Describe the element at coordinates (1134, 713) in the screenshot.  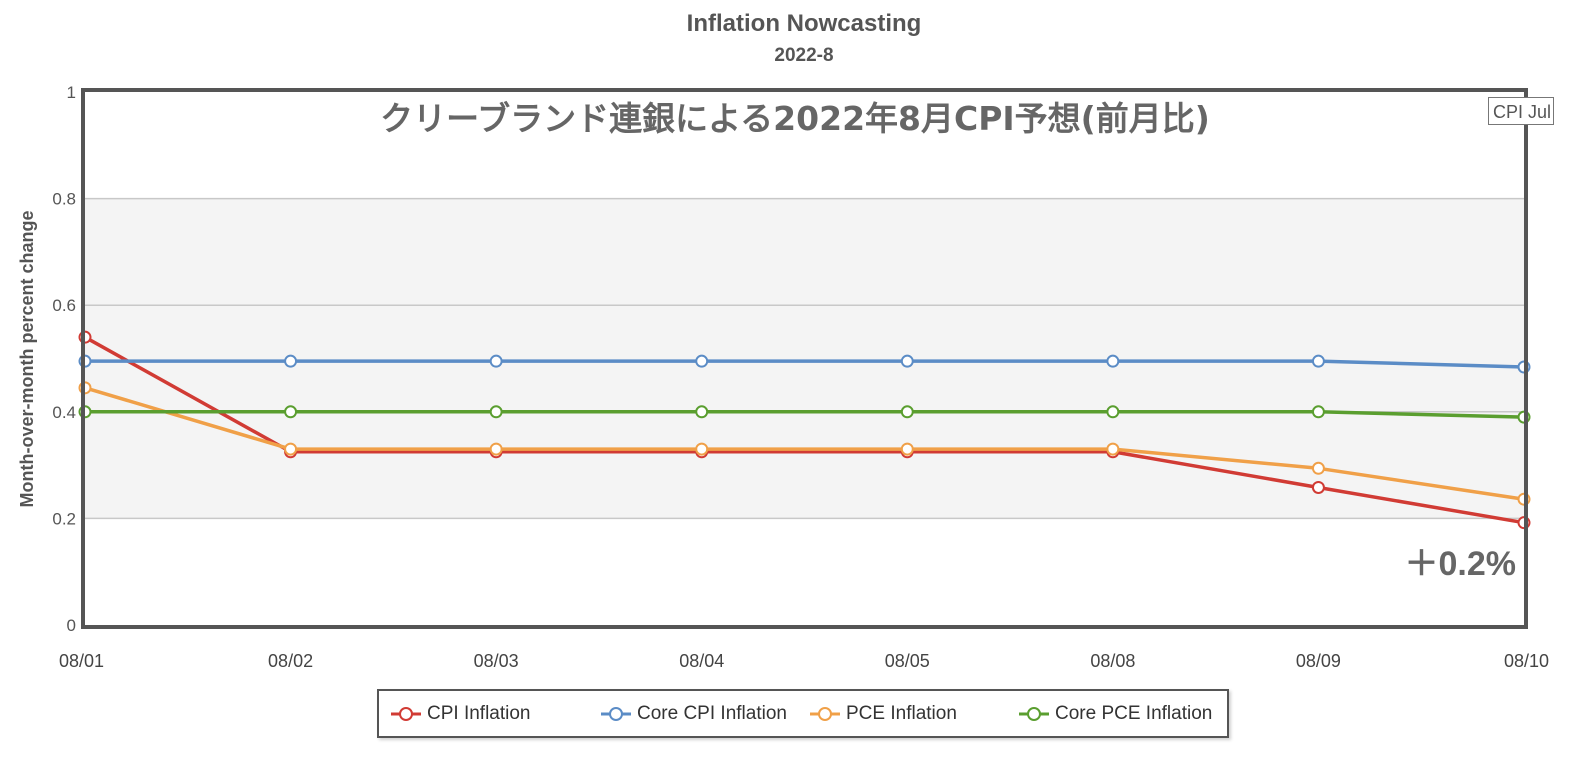
I see `legend-label-core-pce: Core PCE Inflation` at that location.